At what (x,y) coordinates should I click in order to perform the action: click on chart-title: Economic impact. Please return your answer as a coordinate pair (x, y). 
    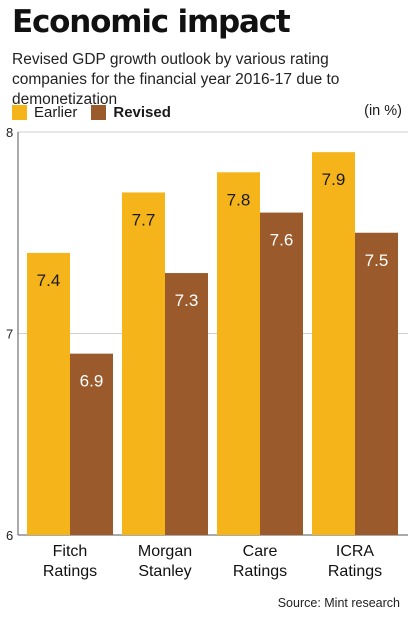
    Looking at the image, I should click on (151, 22).